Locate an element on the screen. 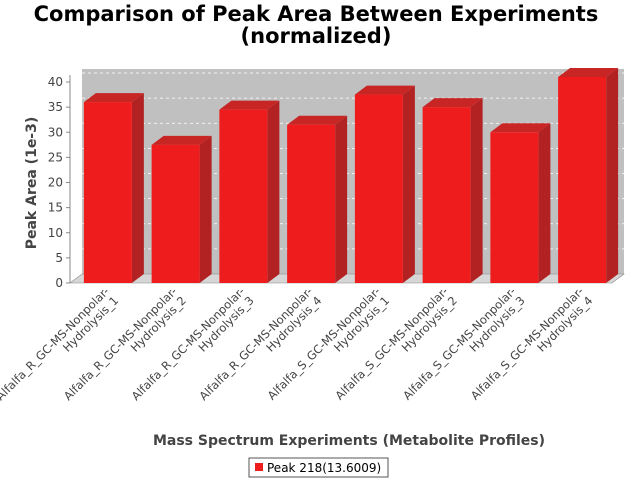 The height and width of the screenshot is (480, 640). y-tick-label: 15 is located at coordinates (55, 208).